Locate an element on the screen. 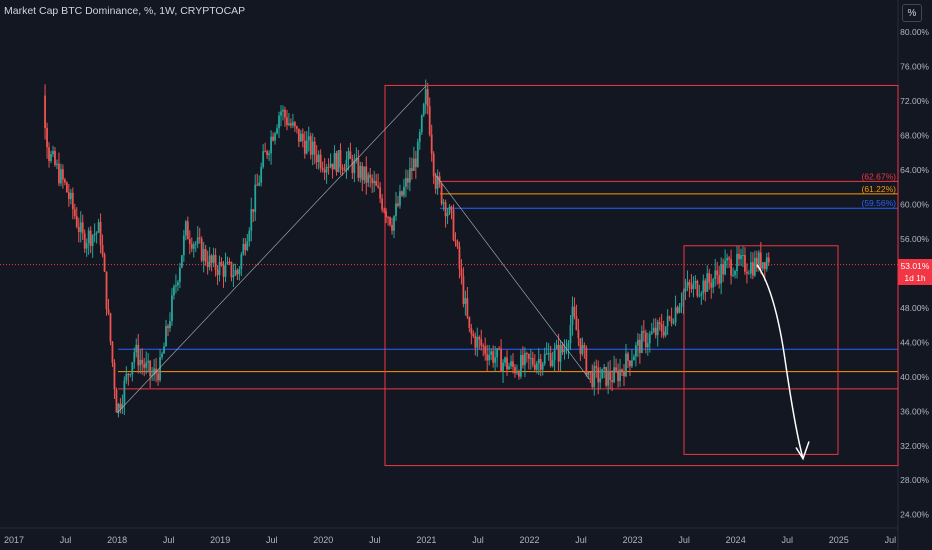 This screenshot has width=932, height=550. y-tick-label: 76.00% is located at coordinates (914, 66).